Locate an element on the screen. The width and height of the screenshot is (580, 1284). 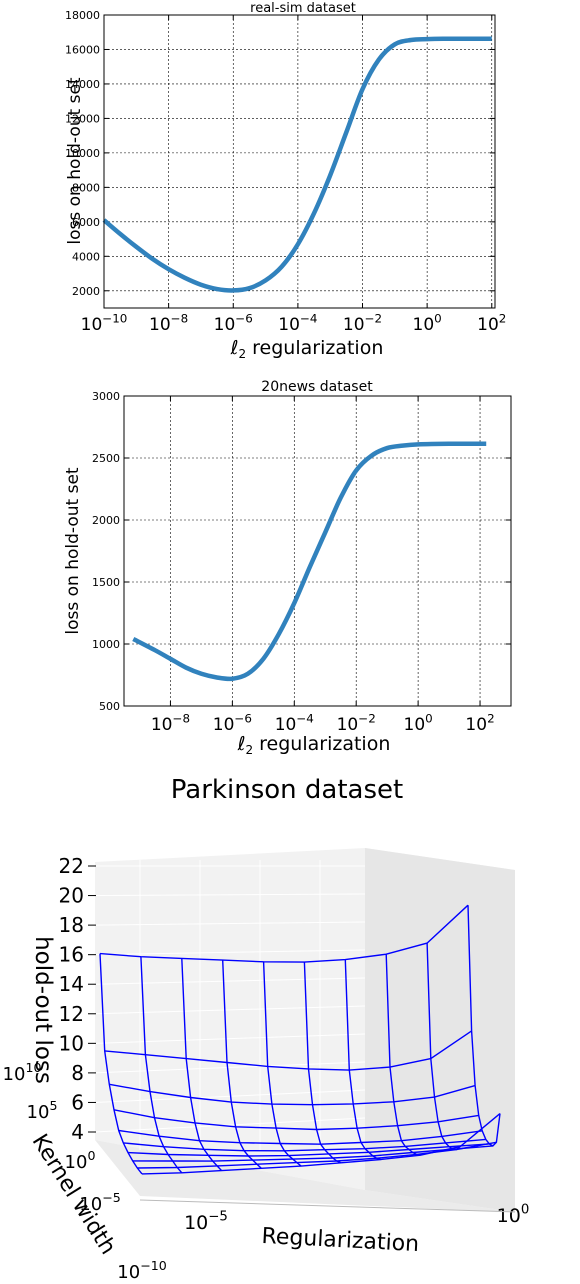
x-tick-label-exponent: −4 is located at coordinates (309, 318).